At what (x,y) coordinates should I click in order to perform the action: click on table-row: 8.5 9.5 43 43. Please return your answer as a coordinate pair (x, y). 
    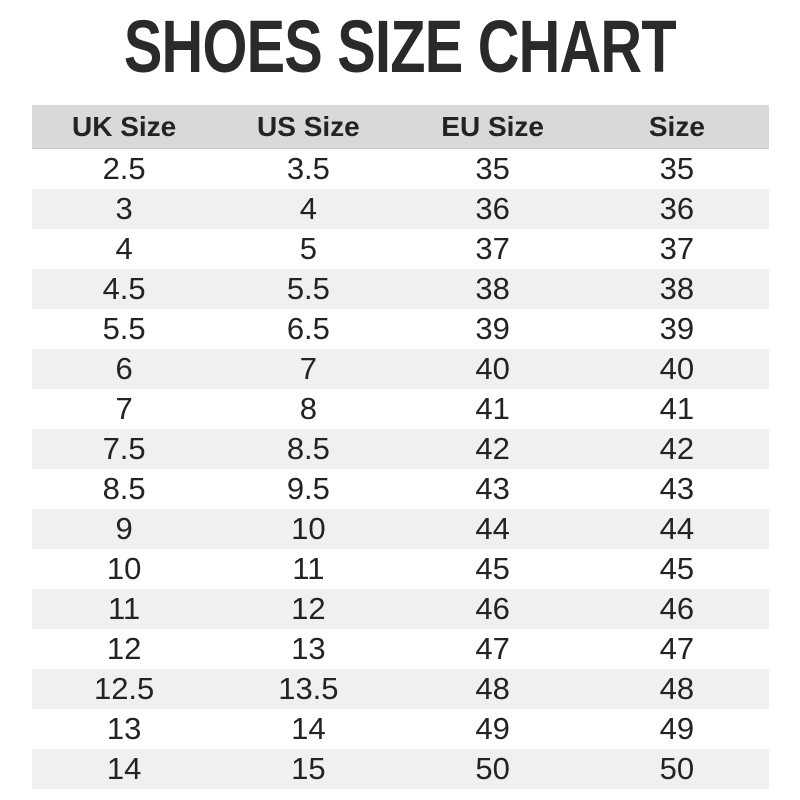
    Looking at the image, I should click on (400, 489).